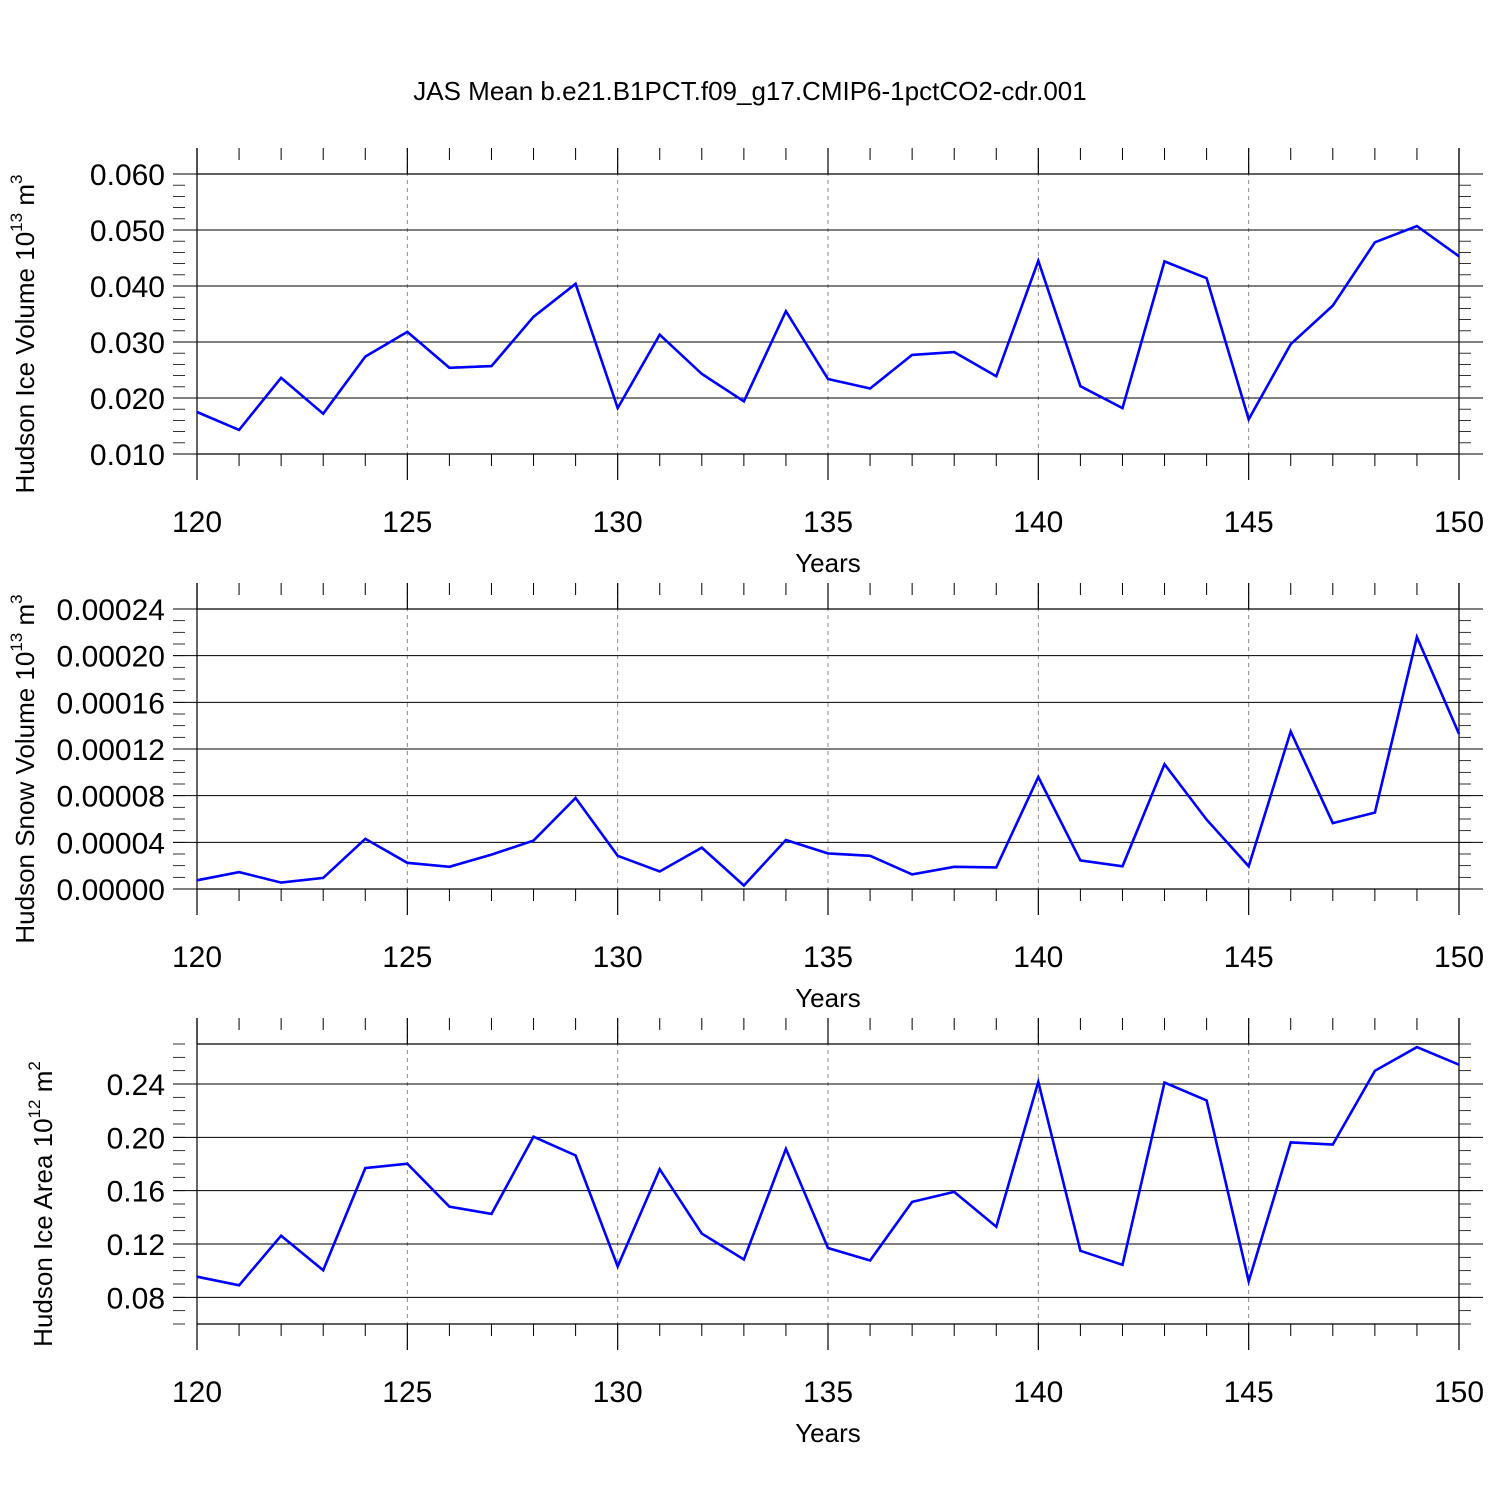 This screenshot has width=1500, height=1500. I want to click on y-axis-label: Hudson Ice Area 1012 m2, so click(41, 1204).